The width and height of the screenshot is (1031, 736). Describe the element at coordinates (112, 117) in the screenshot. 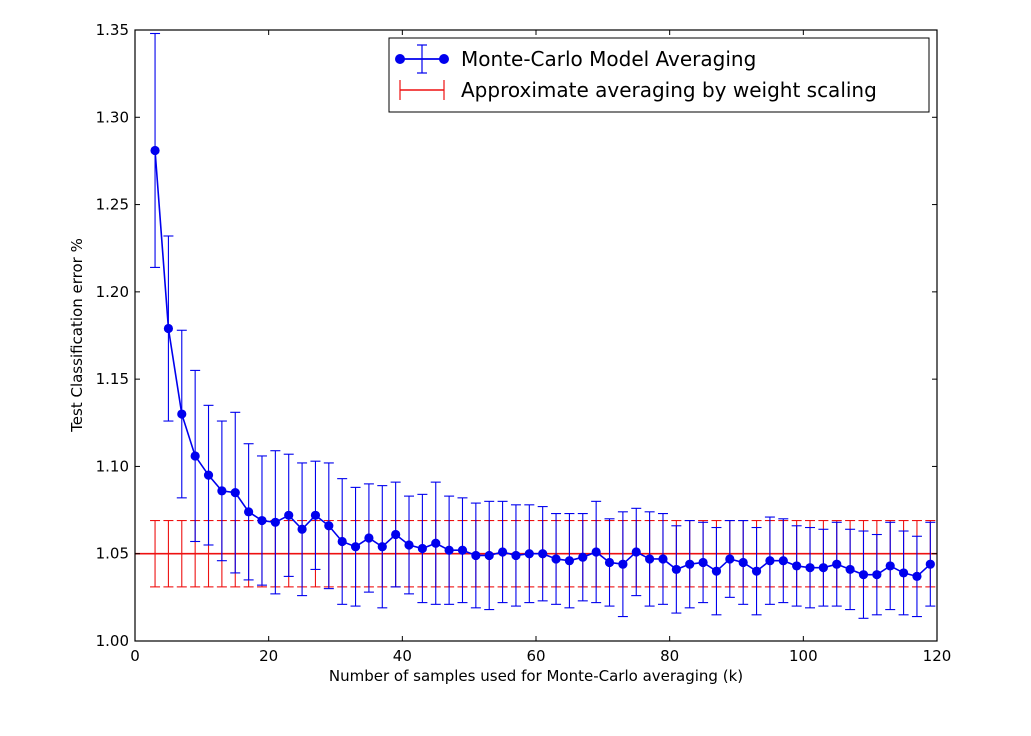

I see `y-tick-label: 1.30` at that location.